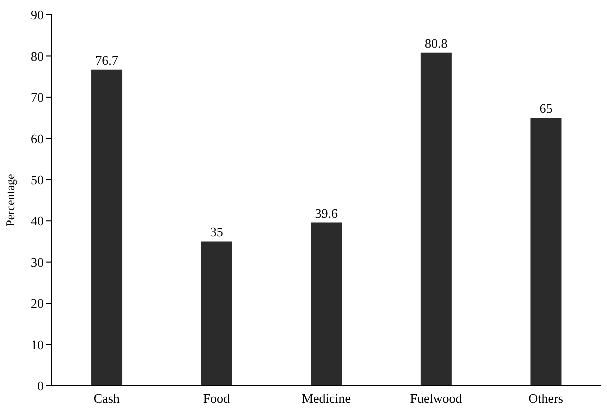  Describe the element at coordinates (37, 98) in the screenshot. I see `y-tick-label: 70` at that location.